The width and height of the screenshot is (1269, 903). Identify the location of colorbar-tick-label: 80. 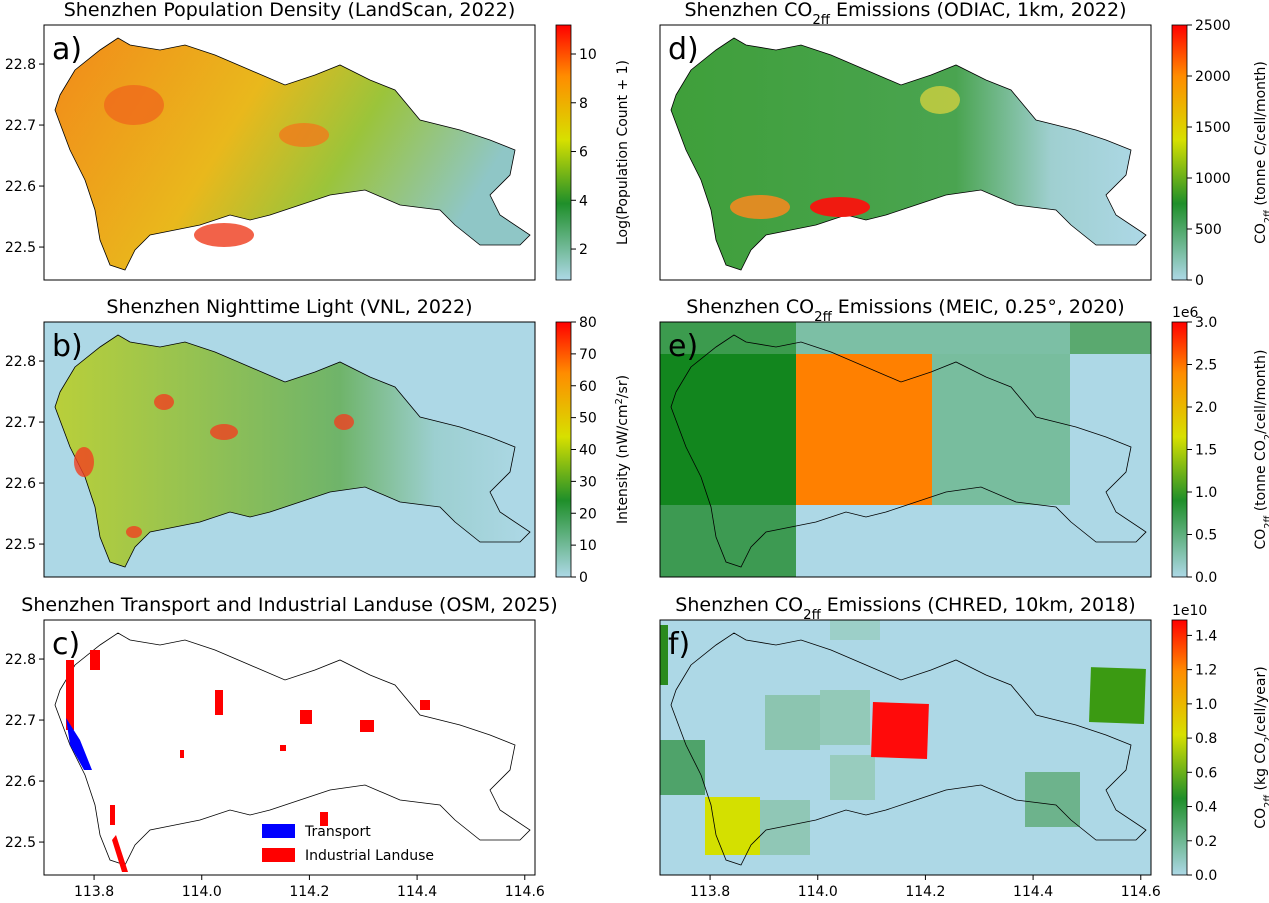
(588, 323).